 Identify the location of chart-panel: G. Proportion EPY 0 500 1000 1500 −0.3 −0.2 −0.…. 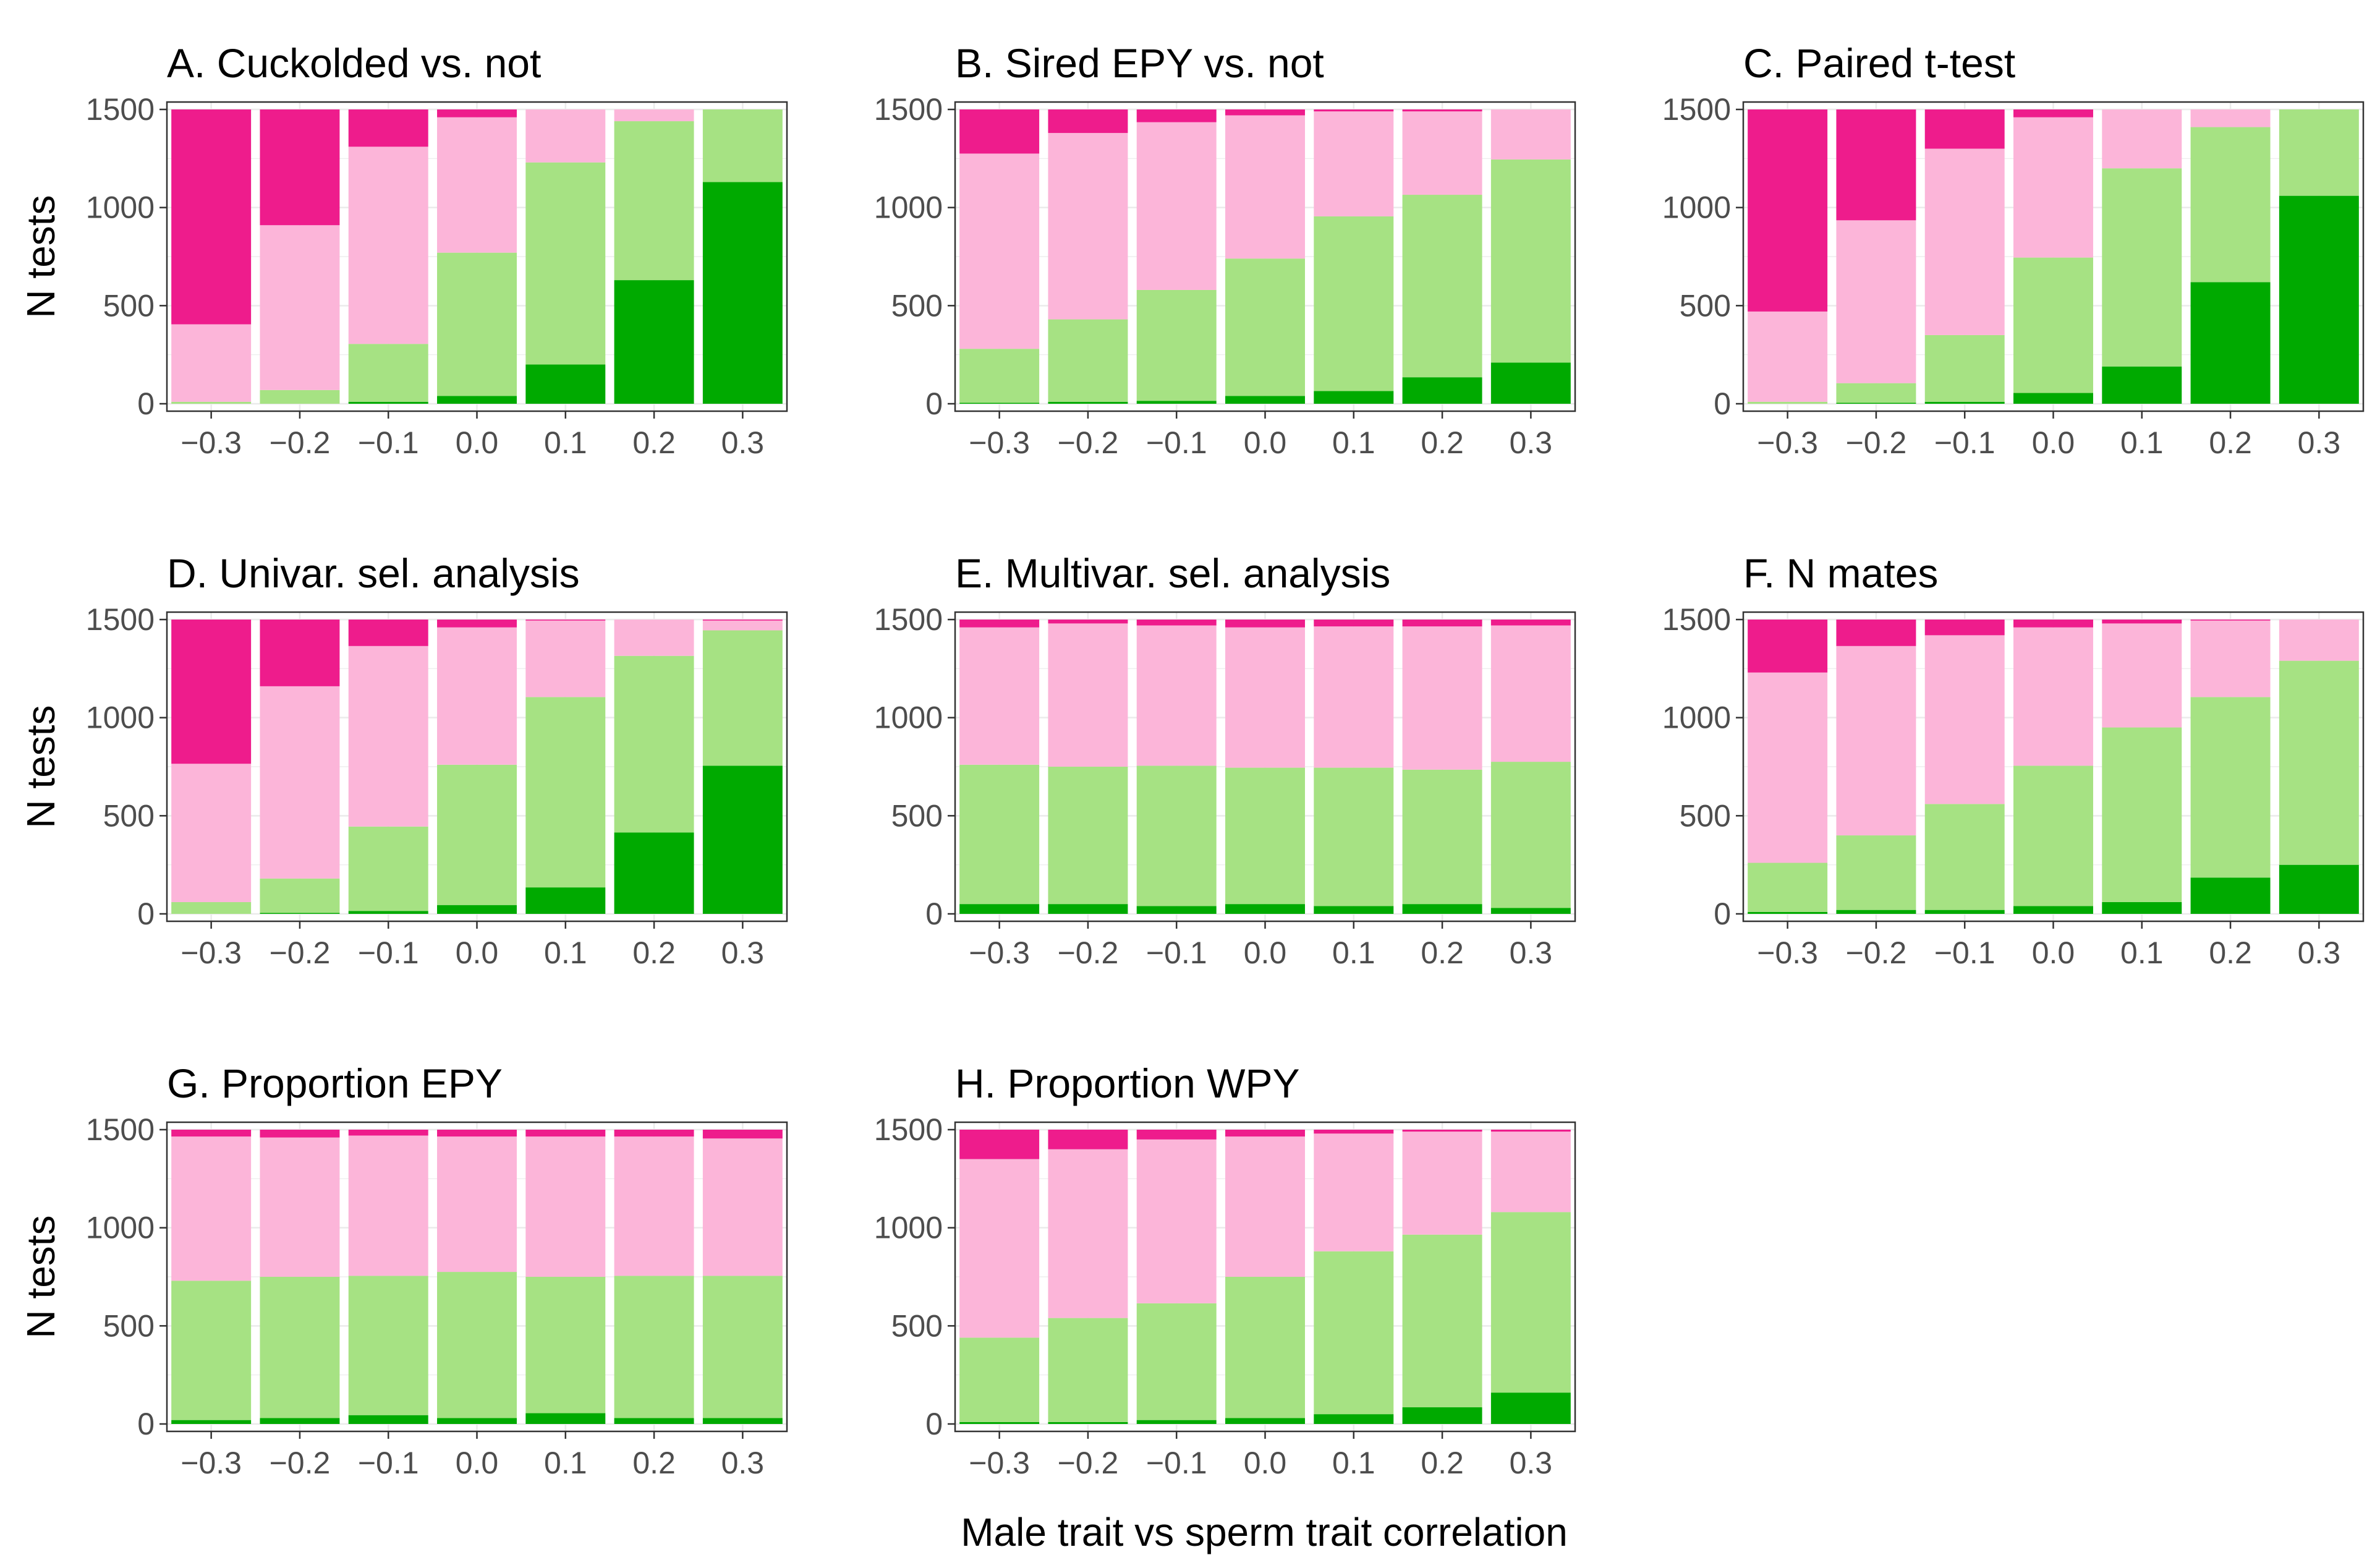
(403, 1270).